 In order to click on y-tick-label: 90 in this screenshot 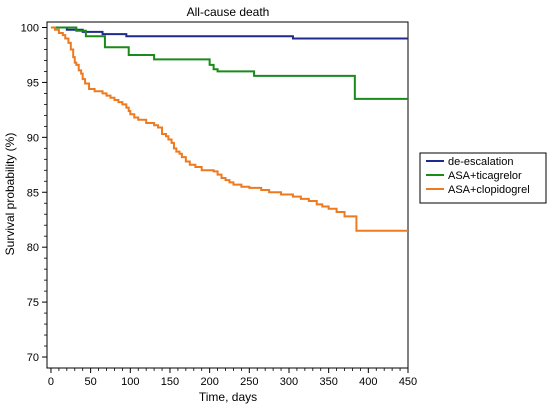, I will do `click(33, 138)`.